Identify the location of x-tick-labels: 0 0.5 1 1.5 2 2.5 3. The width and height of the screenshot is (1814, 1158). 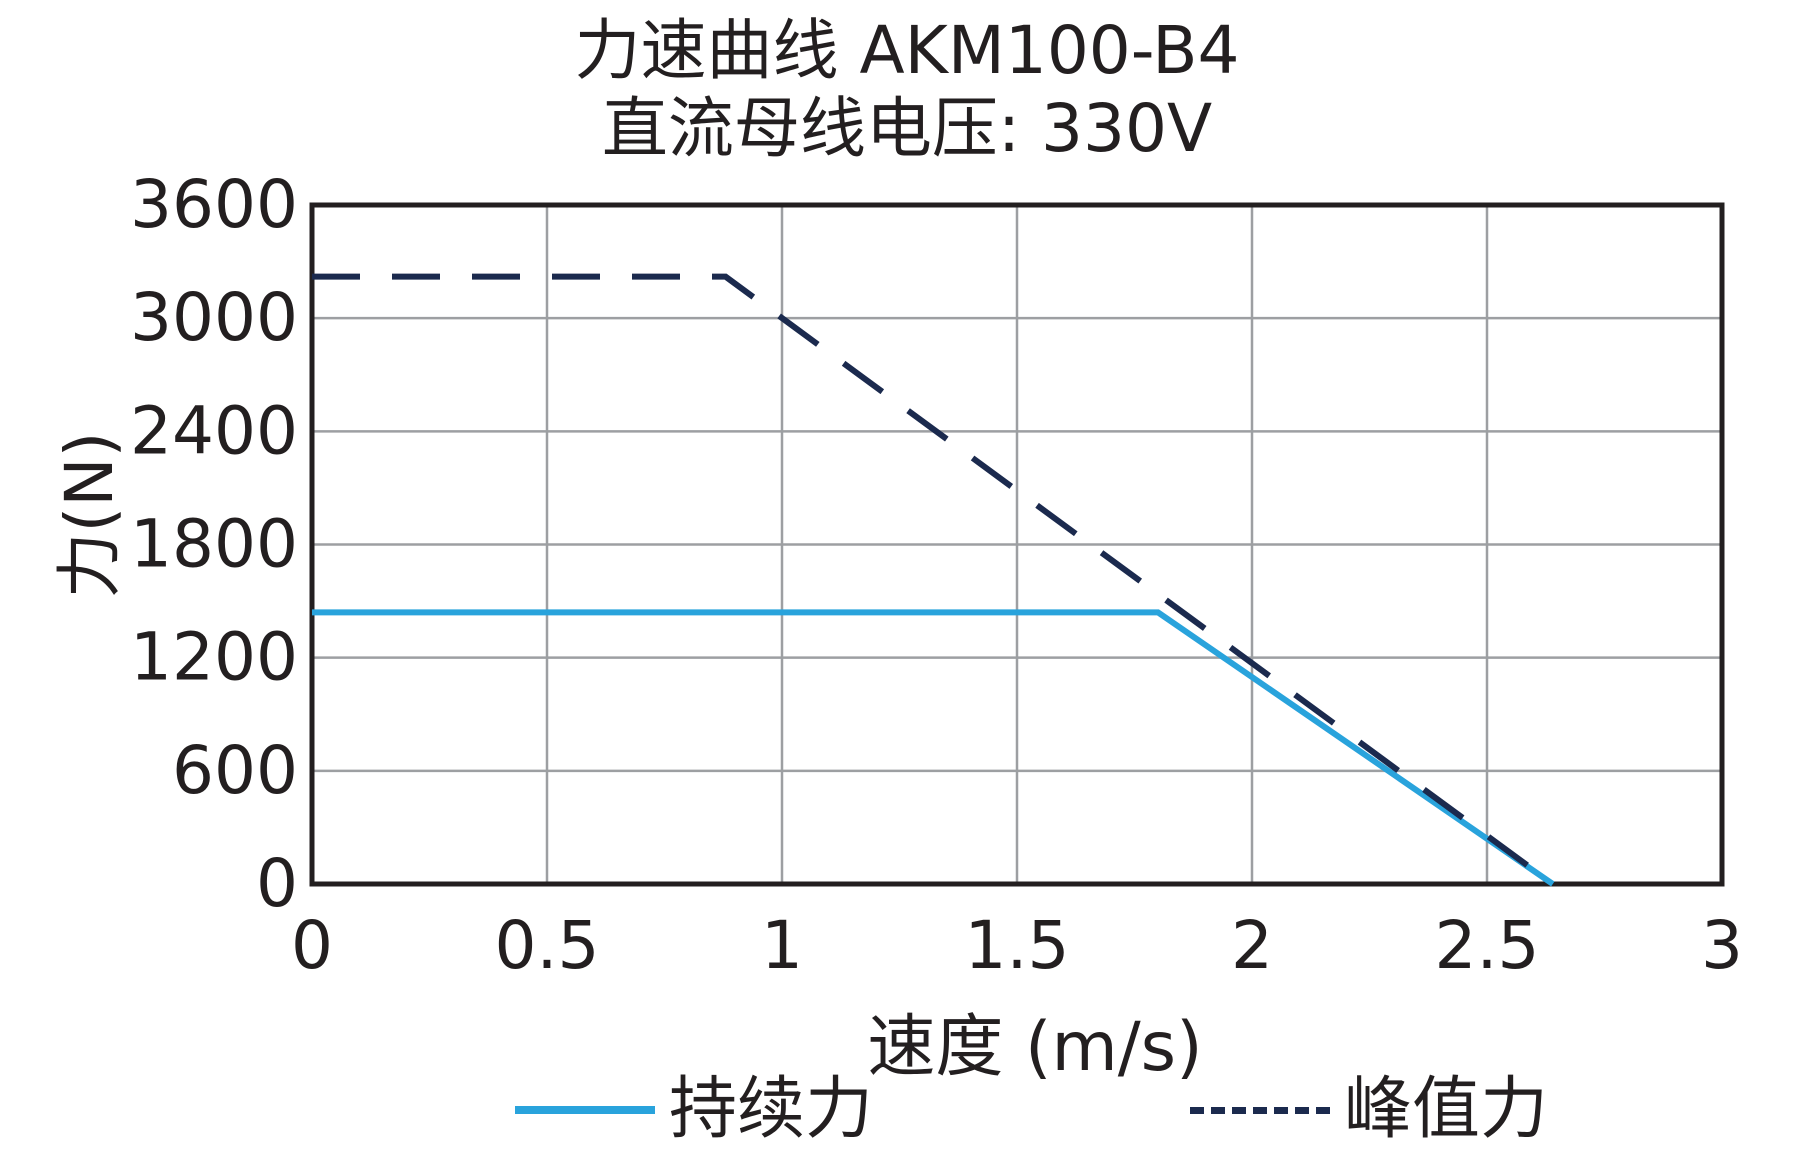
(1017, 945).